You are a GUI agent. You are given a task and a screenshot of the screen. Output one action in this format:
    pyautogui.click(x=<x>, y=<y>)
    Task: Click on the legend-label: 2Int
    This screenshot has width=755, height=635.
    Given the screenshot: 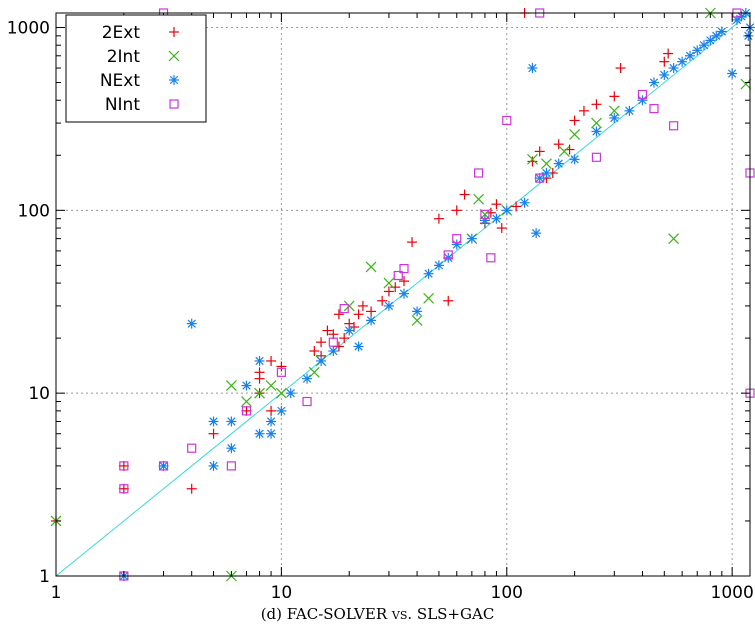 What is the action you would take?
    pyautogui.click(x=124, y=57)
    